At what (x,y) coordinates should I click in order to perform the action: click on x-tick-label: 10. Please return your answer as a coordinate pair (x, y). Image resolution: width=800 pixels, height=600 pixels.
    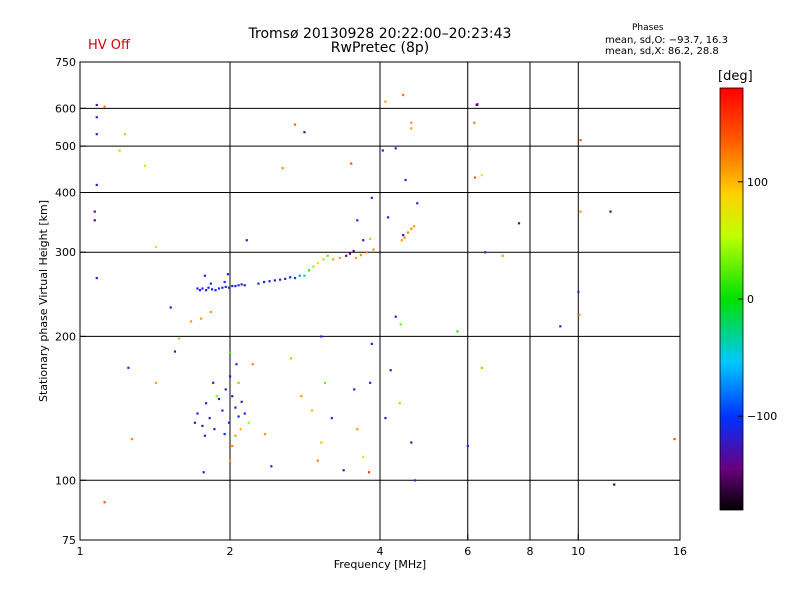
    Looking at the image, I should click on (578, 551).